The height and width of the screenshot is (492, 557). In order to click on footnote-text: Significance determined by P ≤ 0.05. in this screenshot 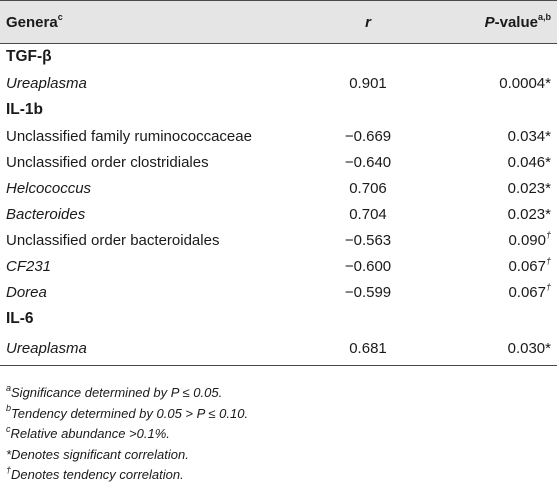, I will do `click(117, 392)`.